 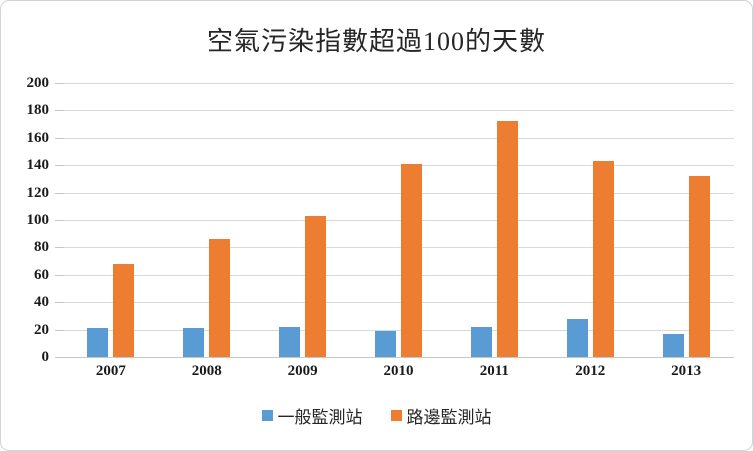 What do you see at coordinates (673, 345) in the screenshot?
I see `bar-general-2013` at bounding box center [673, 345].